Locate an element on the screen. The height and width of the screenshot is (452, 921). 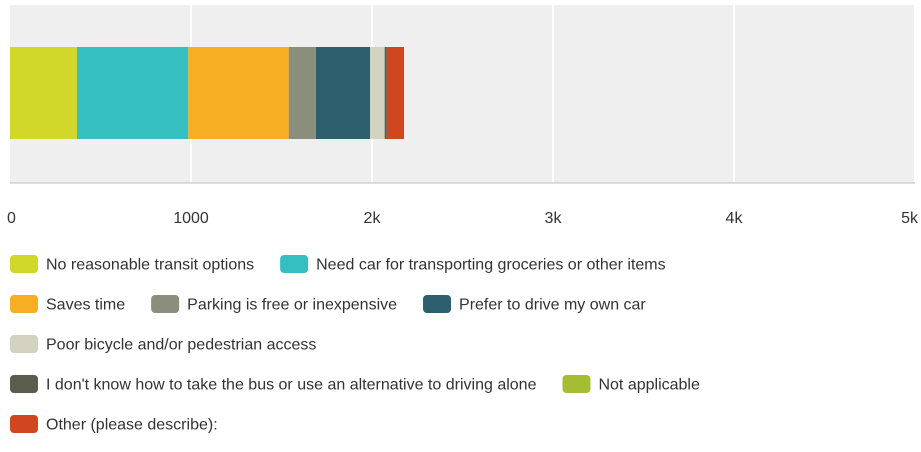
legend-item: Prefer to drive my own car is located at coordinates (534, 304).